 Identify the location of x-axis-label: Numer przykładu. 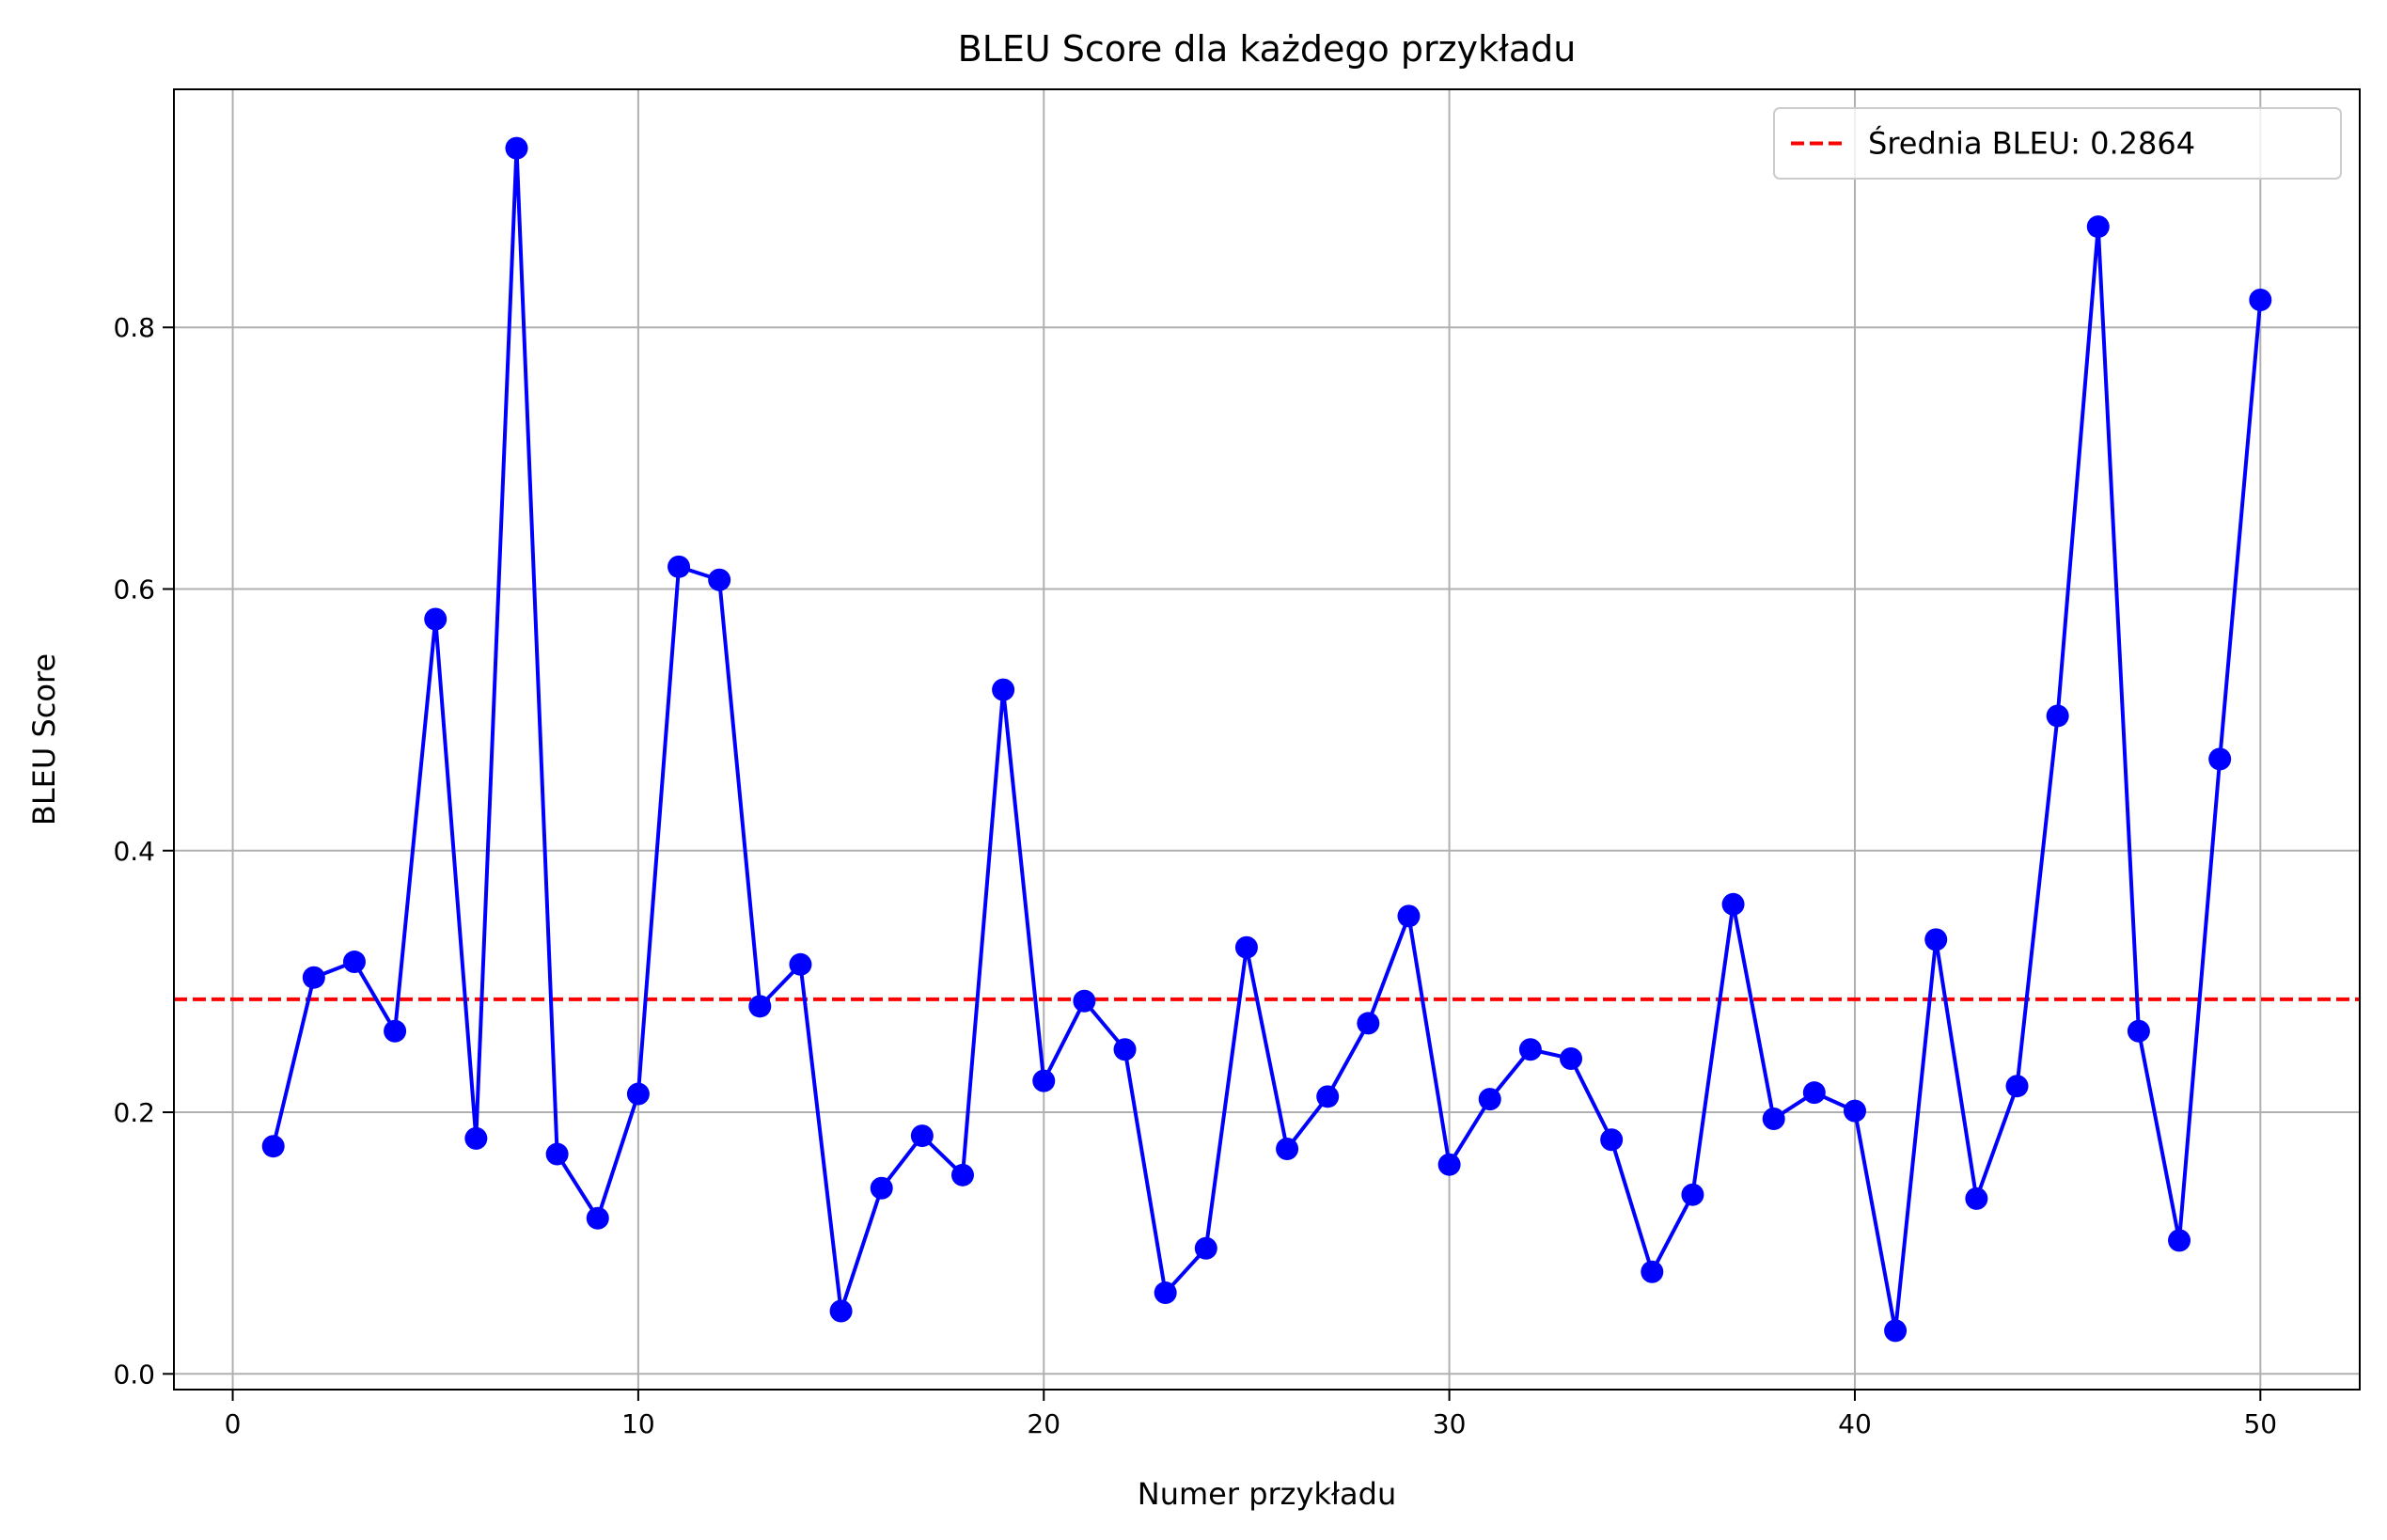
(1267, 1494).